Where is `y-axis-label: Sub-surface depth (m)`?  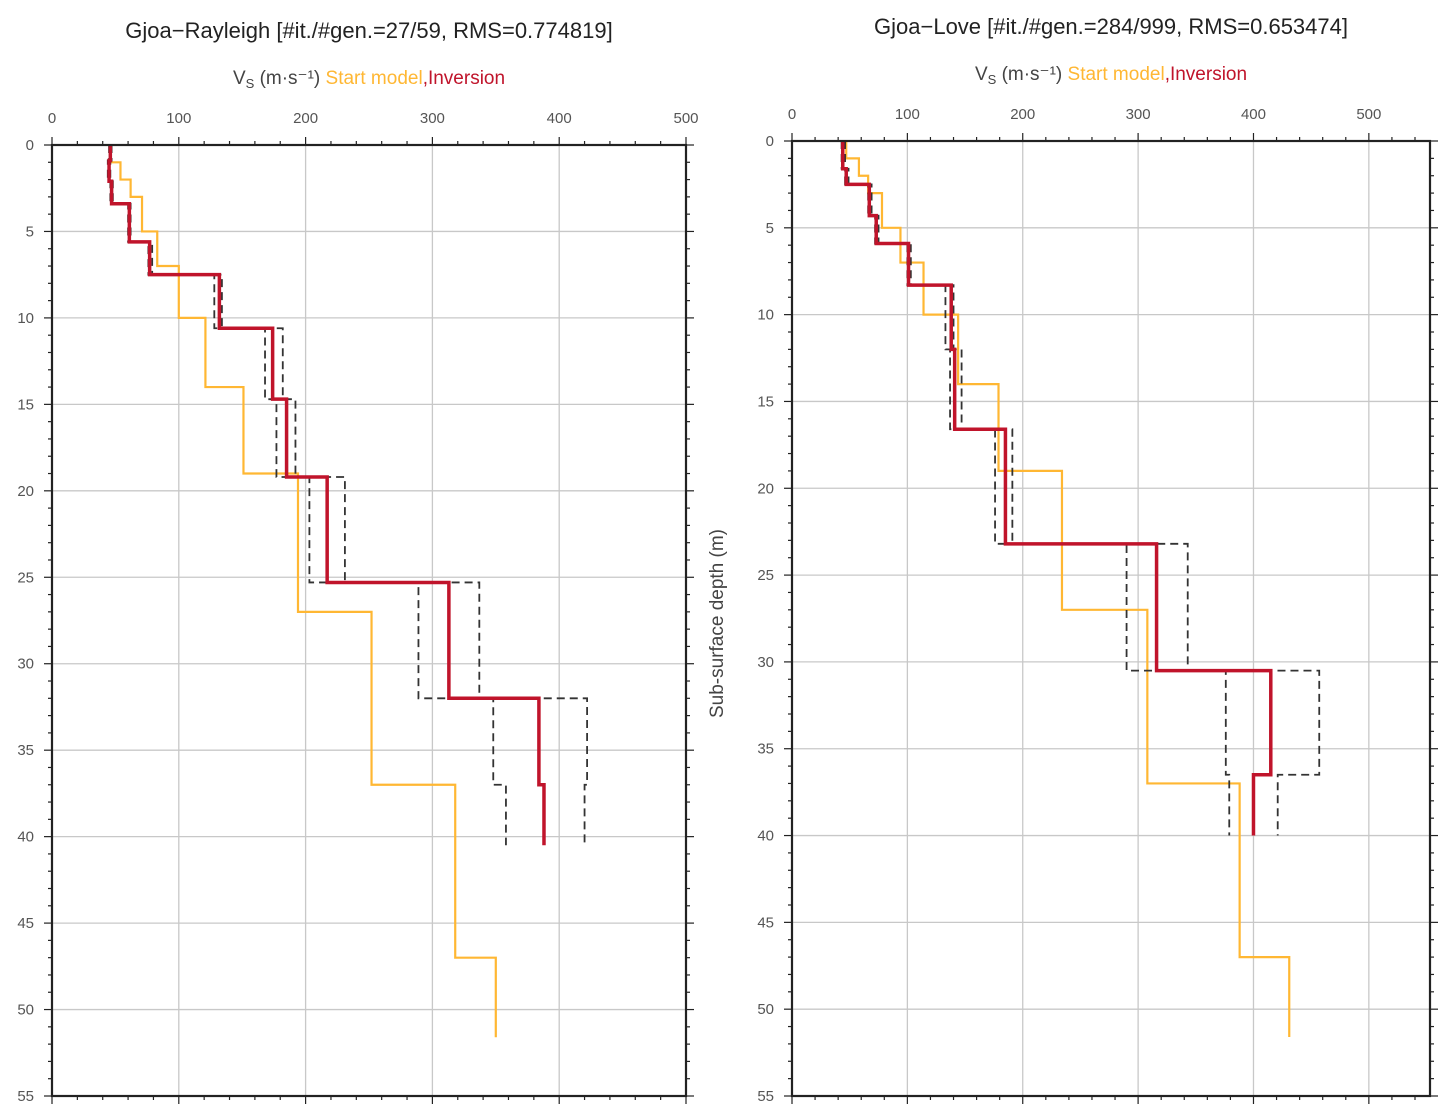 y-axis-label: Sub-surface depth (m) is located at coordinates (717, 623).